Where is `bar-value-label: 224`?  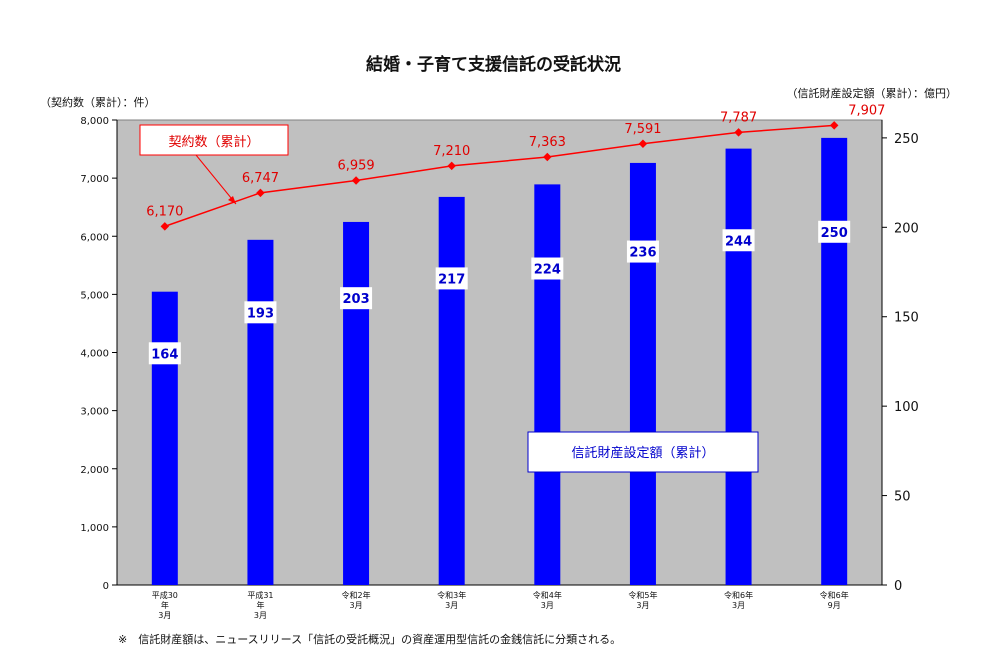 bar-value-label: 224 is located at coordinates (547, 270).